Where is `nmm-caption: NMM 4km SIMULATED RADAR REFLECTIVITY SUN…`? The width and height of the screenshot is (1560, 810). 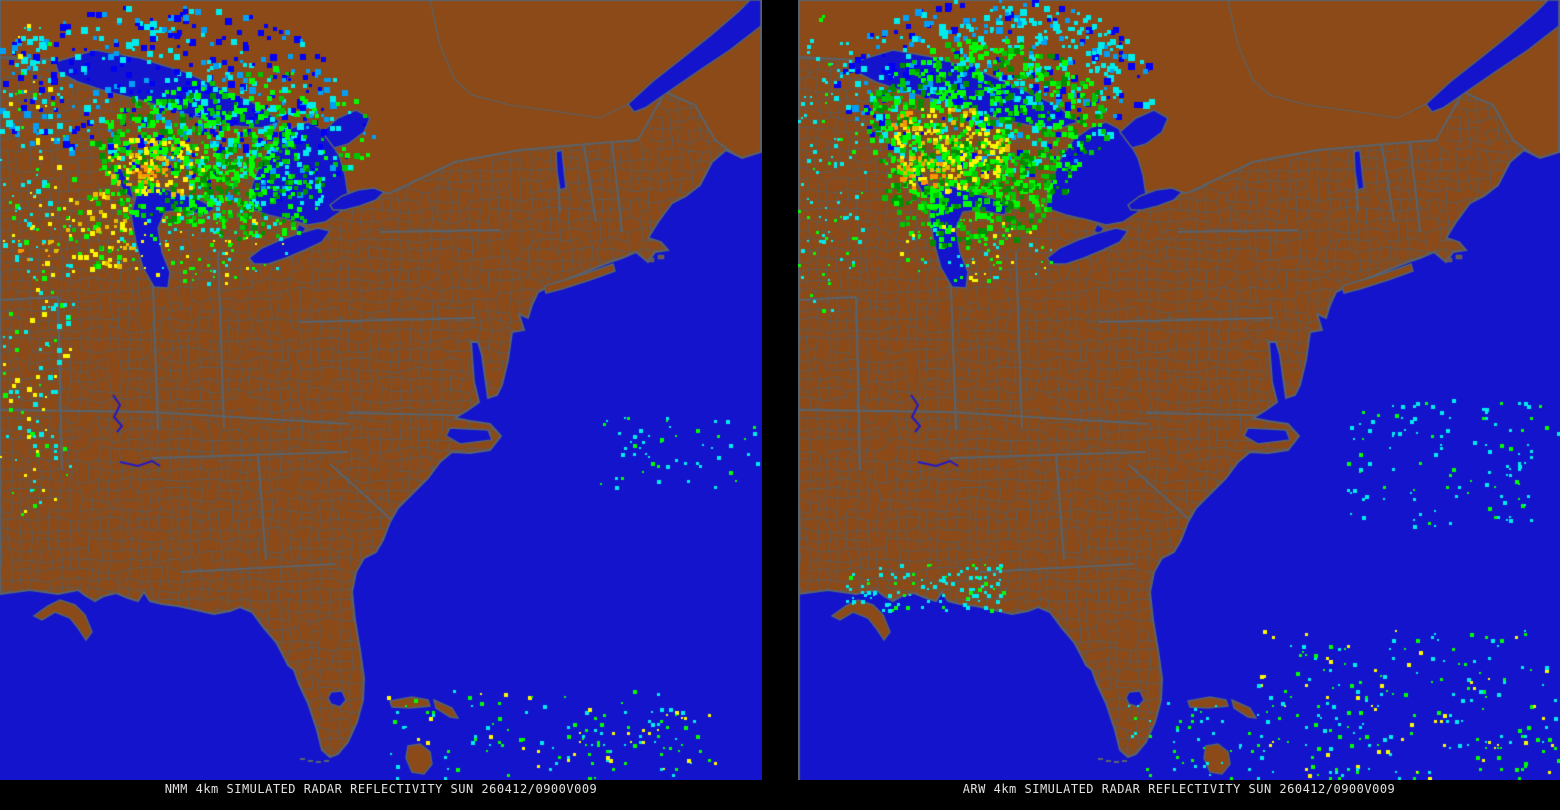 nmm-caption: NMM 4km SIMULATED RADAR REFLECTIVITY SUN… is located at coordinates (381, 789).